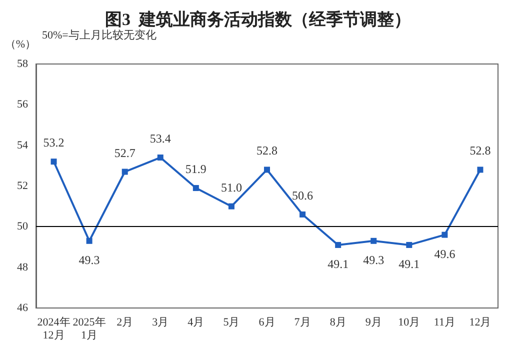 Image resolution: width=516 pixels, height=348 pixels. I want to click on x-tick-label: 9月, so click(373, 322).